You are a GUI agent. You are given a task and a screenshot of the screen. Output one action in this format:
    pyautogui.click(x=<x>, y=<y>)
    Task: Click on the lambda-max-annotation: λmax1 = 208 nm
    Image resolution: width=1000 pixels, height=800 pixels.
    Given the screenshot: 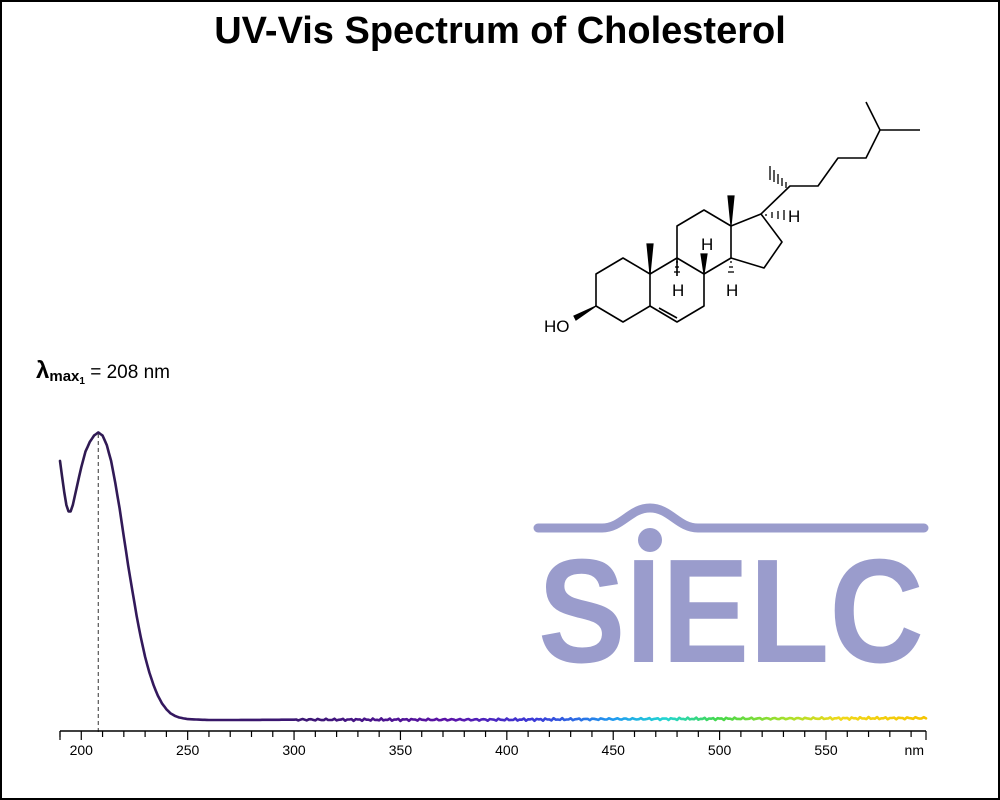 What is the action you would take?
    pyautogui.click(x=103, y=372)
    